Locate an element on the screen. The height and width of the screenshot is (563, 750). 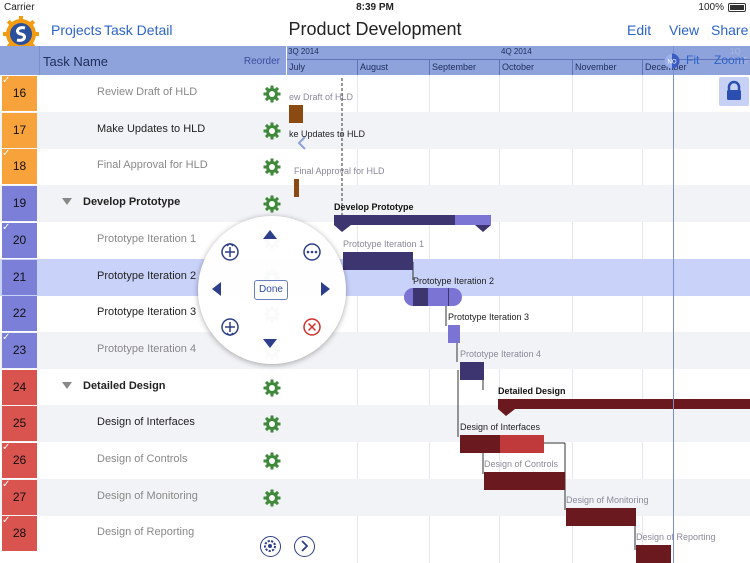
table-row: 17 Make Updates to HLD is located at coordinates (375, 130).